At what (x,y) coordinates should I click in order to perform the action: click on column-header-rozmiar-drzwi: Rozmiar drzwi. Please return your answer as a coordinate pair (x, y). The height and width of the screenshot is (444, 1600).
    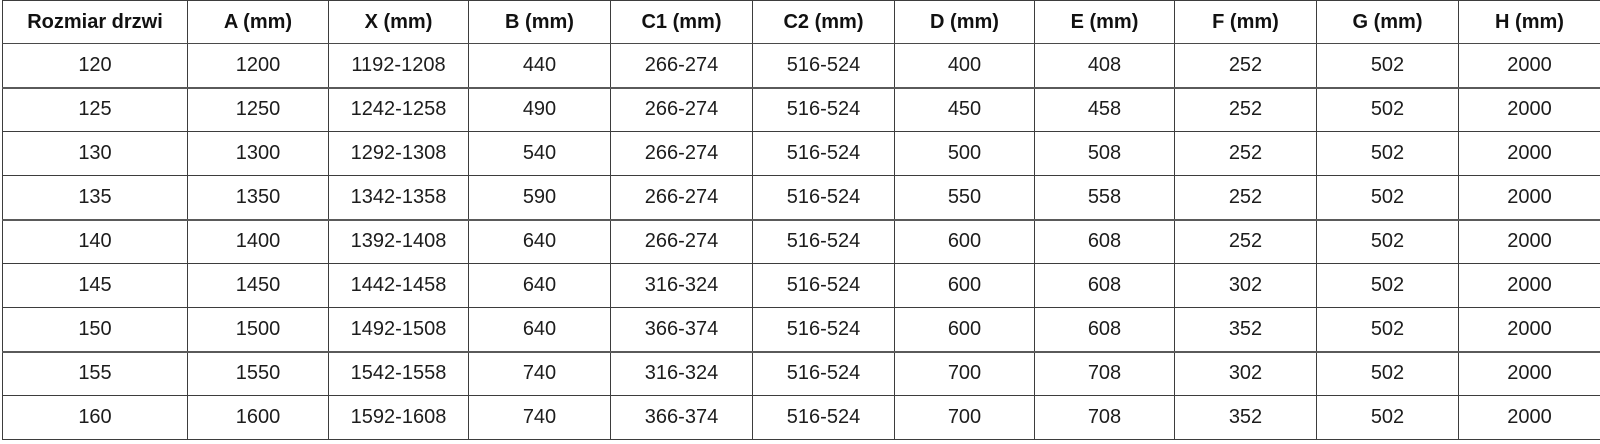
    Looking at the image, I should click on (95, 22).